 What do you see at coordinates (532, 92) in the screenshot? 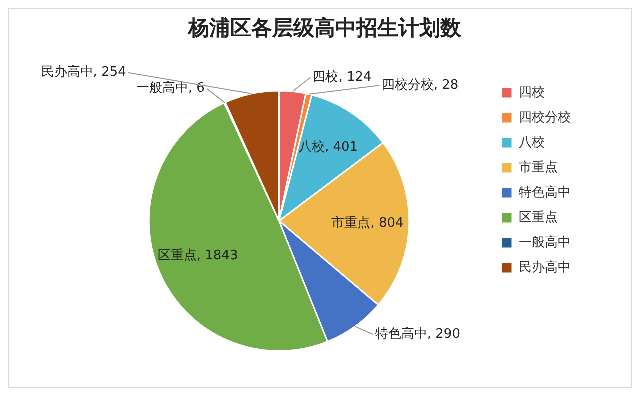
I see `legend-label: 四校` at bounding box center [532, 92].